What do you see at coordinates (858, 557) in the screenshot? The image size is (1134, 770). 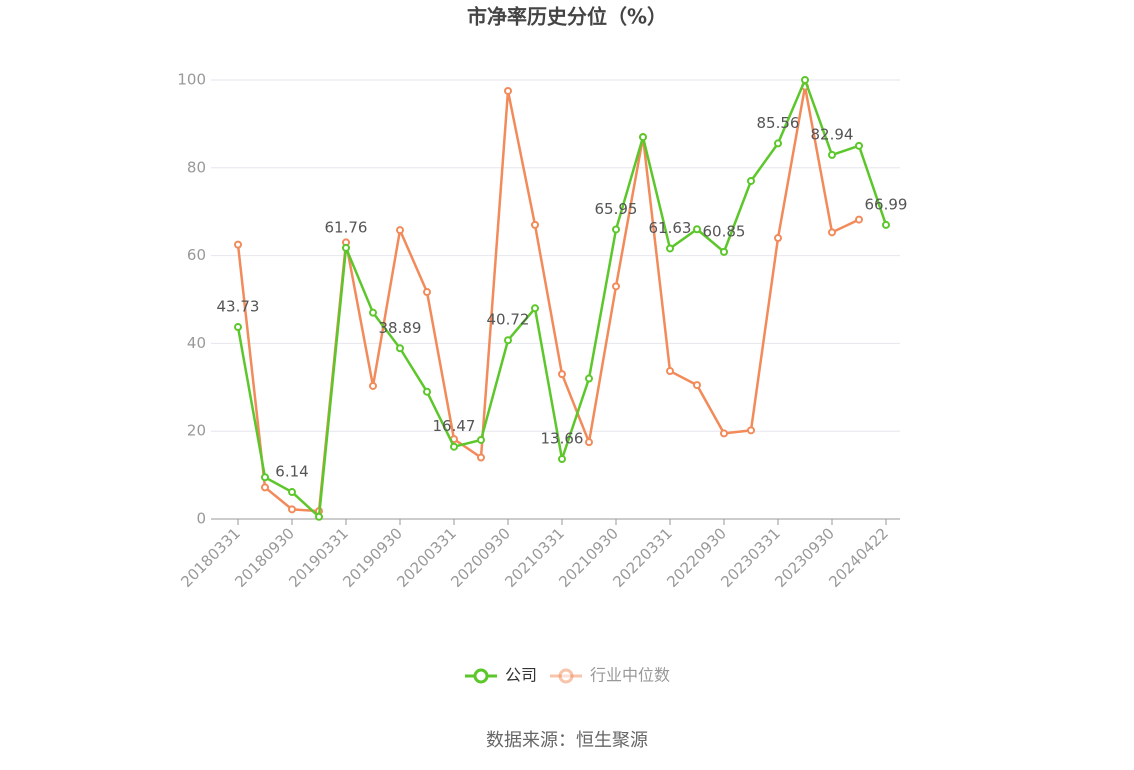 I see `x-tick-label: 20240422` at bounding box center [858, 557].